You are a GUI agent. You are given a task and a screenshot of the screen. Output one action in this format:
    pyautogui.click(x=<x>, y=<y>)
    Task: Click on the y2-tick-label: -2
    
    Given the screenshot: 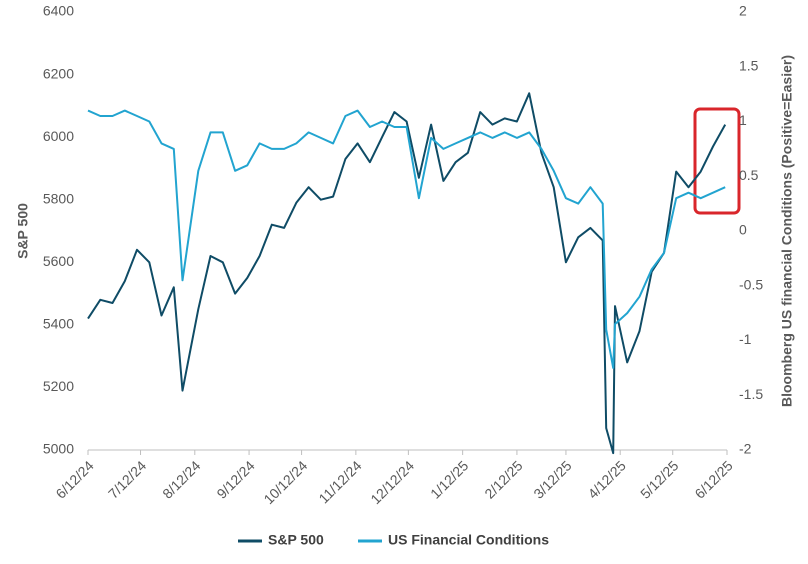 What is the action you would take?
    pyautogui.click(x=745, y=449)
    